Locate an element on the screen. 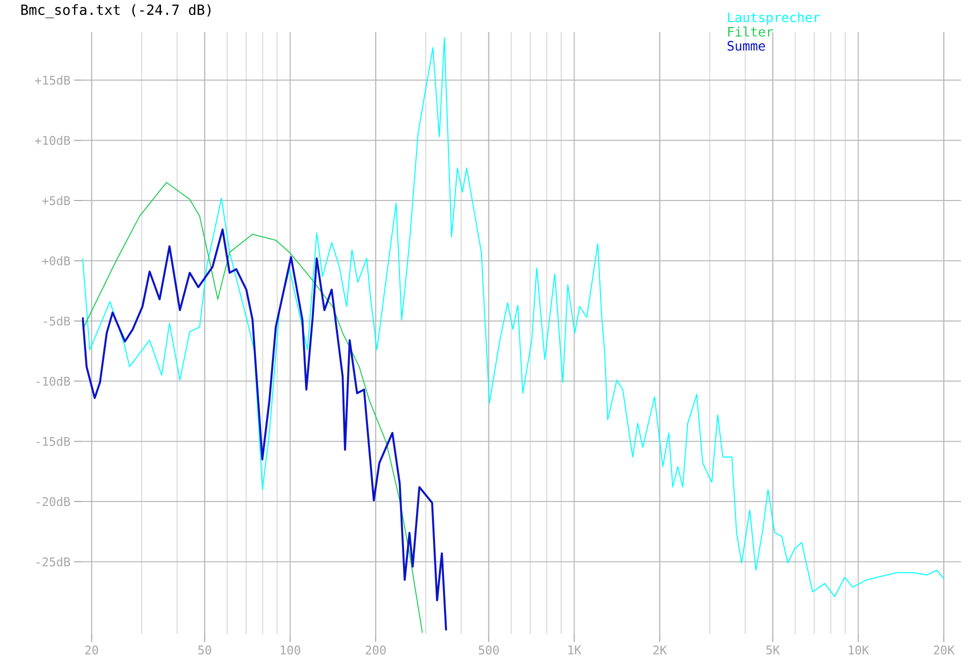  text: Filter is located at coordinates (751, 31).